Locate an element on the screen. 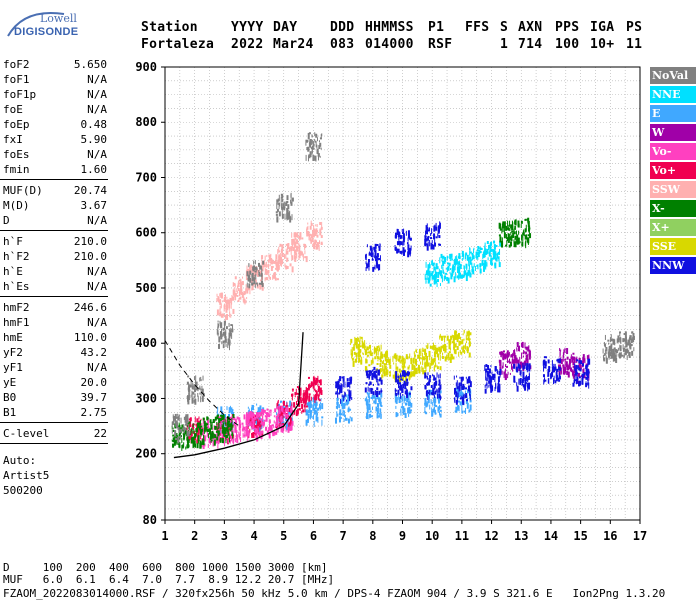 The image size is (700, 600). param-name: B1 is located at coordinates (10, 412).